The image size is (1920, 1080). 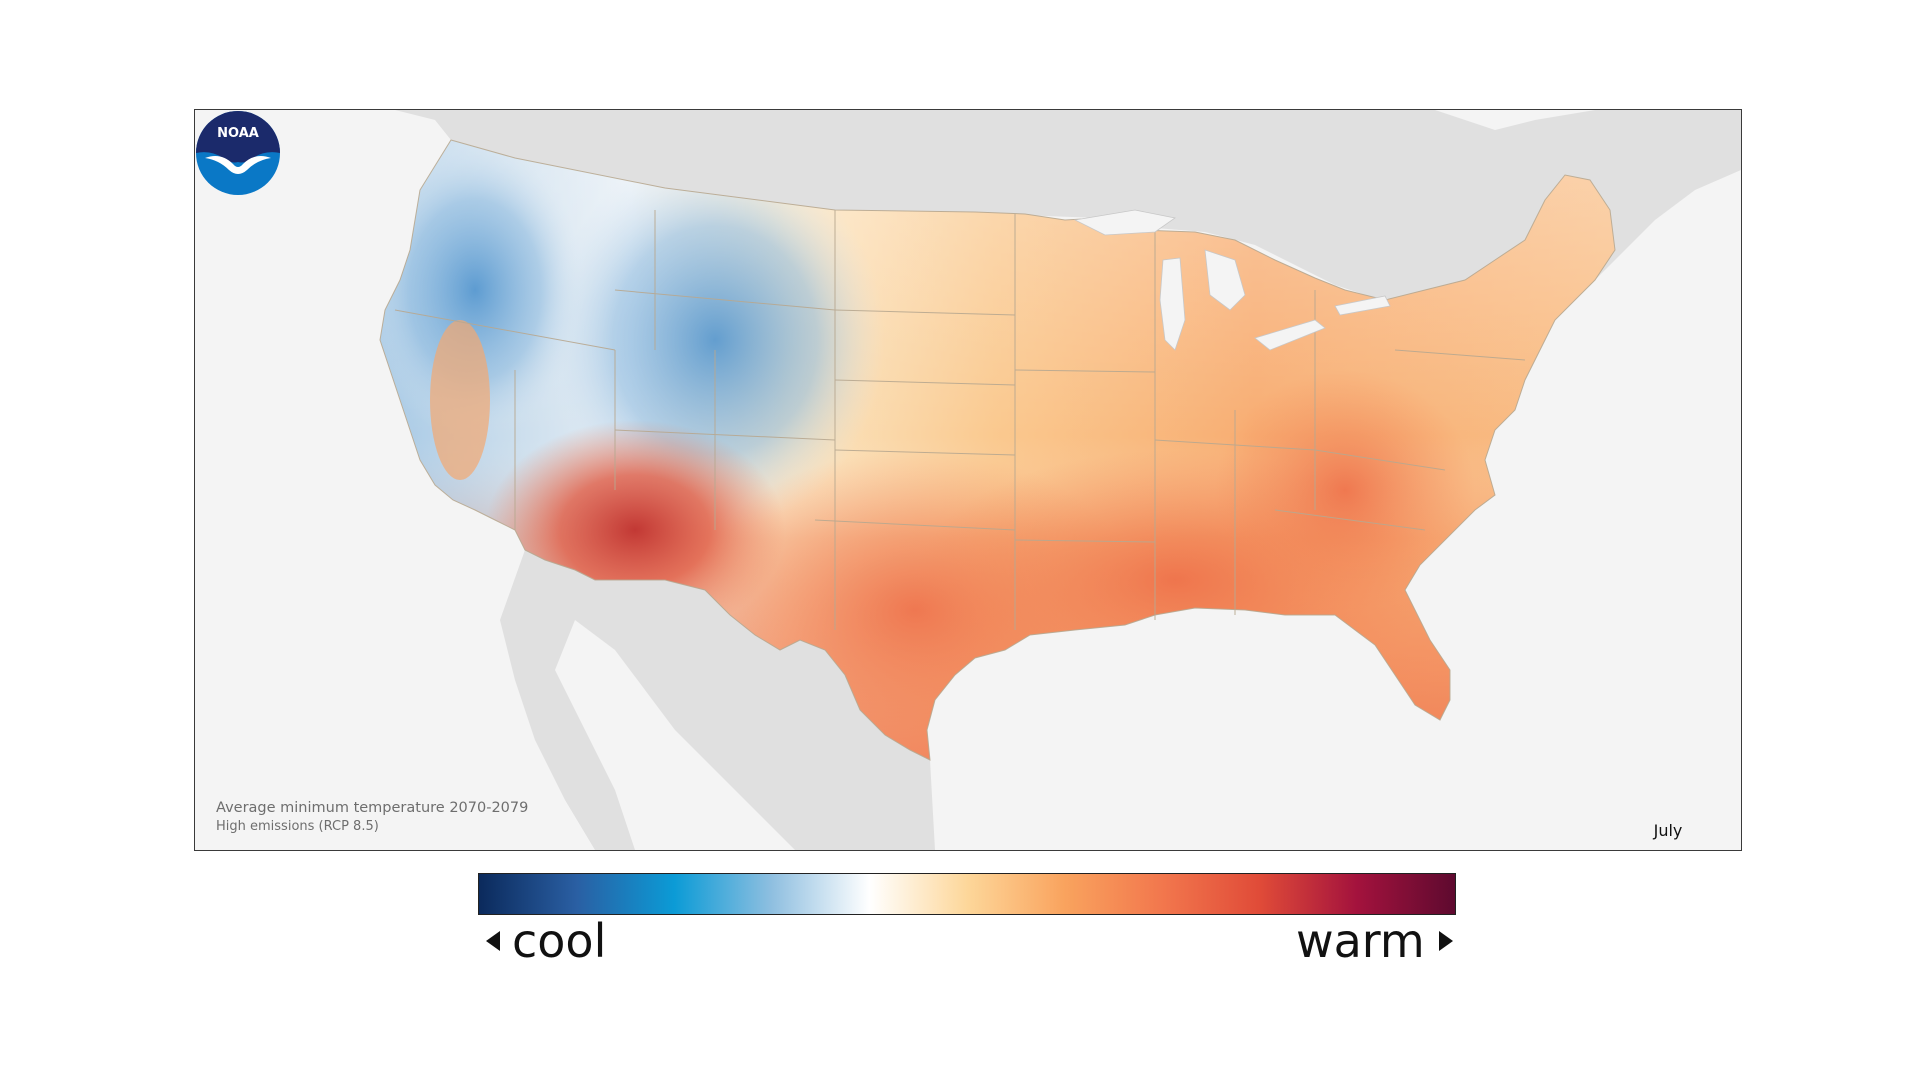 What do you see at coordinates (372, 808) in the screenshot?
I see `caption-title: Average minimum temperature 2070-2079` at bounding box center [372, 808].